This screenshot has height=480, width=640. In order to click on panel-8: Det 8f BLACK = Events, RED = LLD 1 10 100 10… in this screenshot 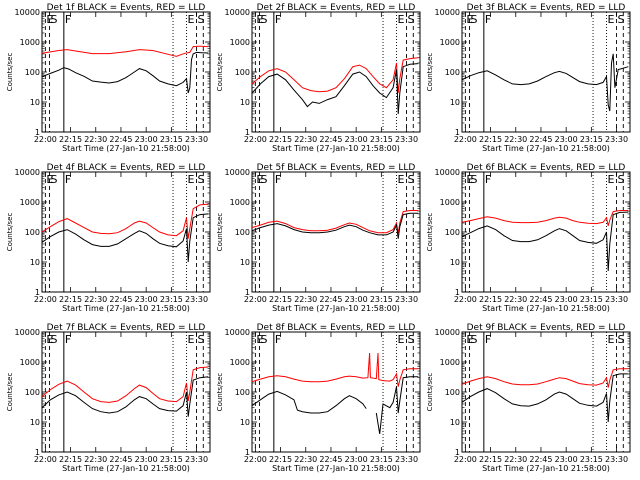, I will do `click(318, 398)`.